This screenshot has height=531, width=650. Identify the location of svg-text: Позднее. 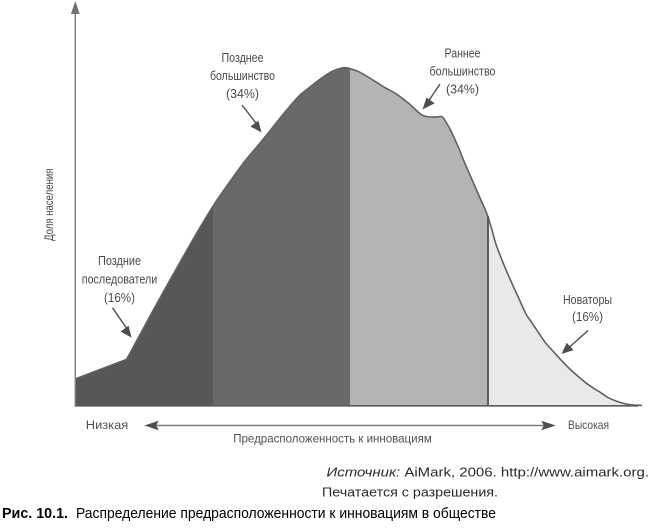
(243, 58).